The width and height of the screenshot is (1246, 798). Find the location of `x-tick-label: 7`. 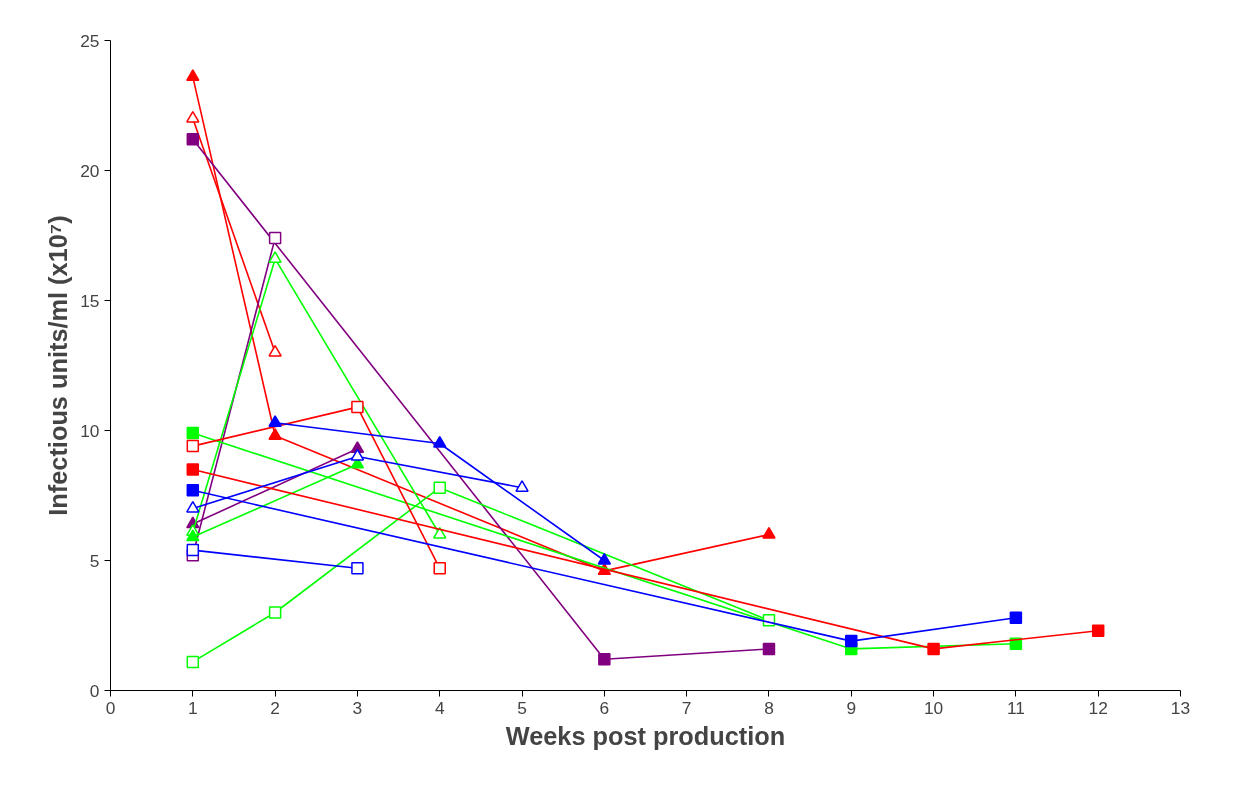

x-tick-label: 7 is located at coordinates (686, 707).